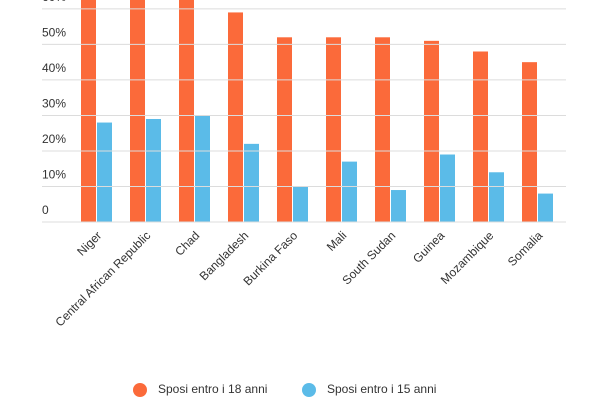 The height and width of the screenshot is (400, 600). I want to click on legend-label: Sposi entro i 15 anni, so click(381, 389).